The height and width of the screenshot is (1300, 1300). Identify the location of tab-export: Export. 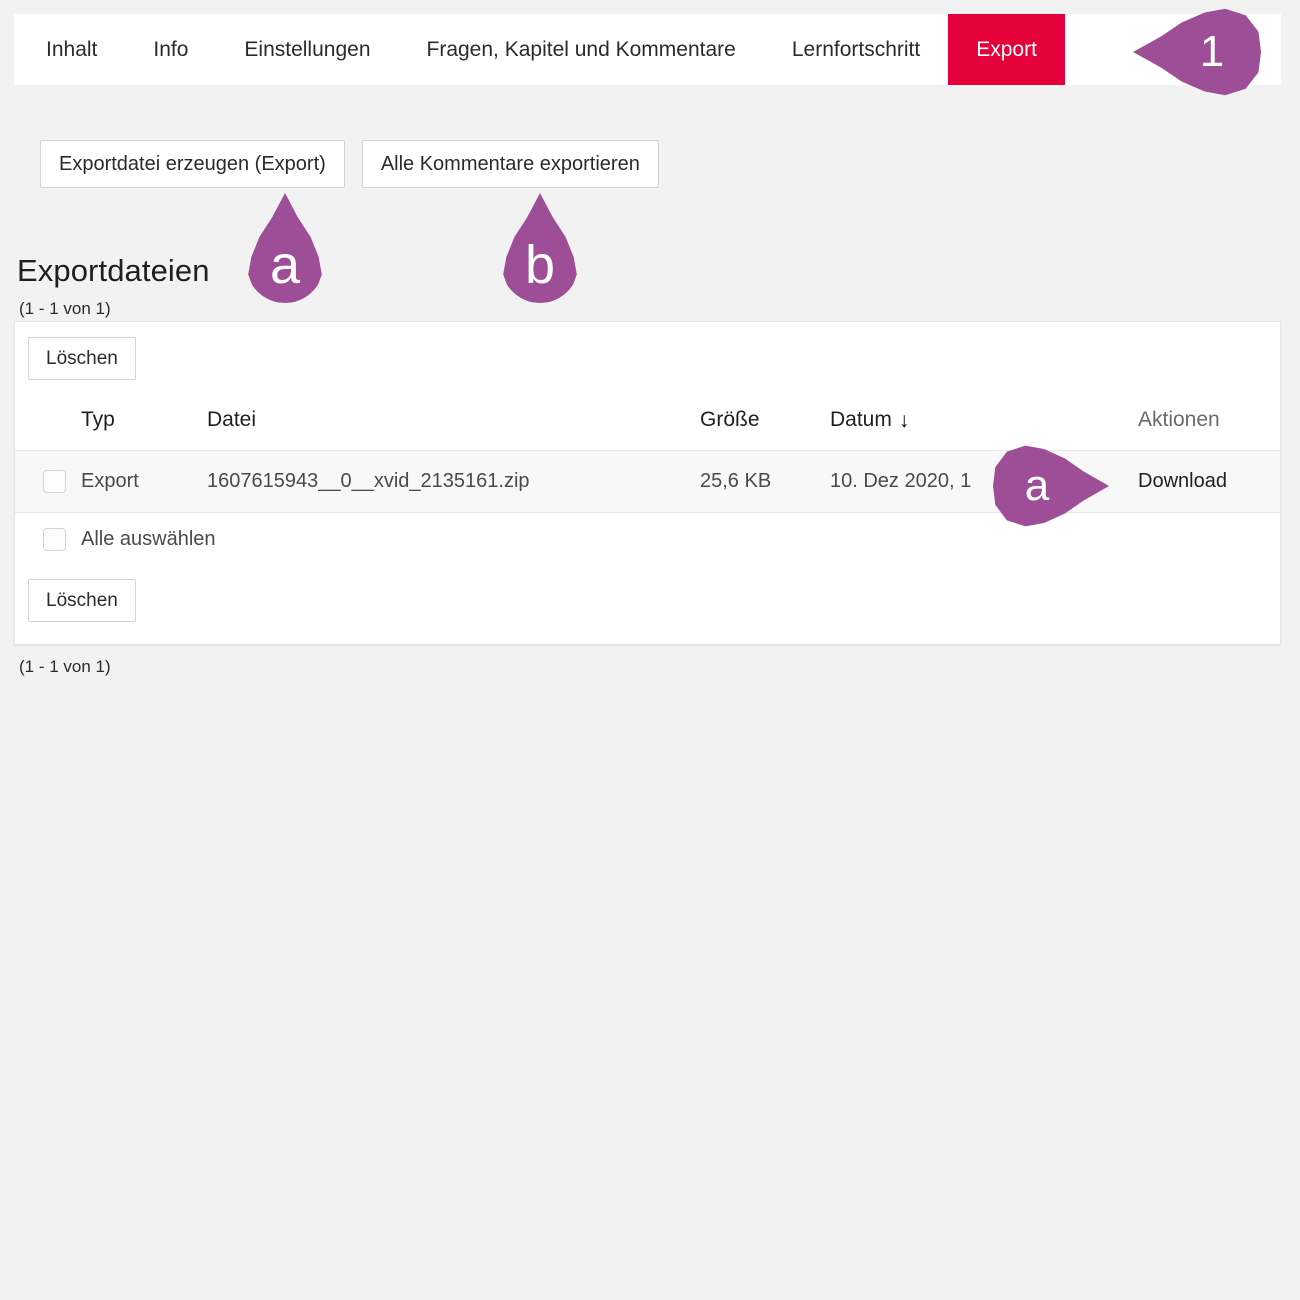
(1006, 49).